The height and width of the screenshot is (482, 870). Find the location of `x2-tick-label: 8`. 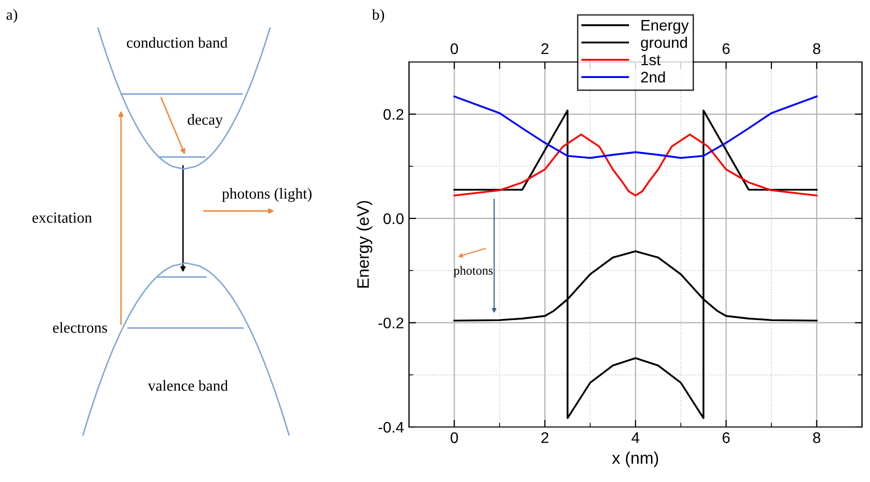

x2-tick-label: 8 is located at coordinates (816, 48).